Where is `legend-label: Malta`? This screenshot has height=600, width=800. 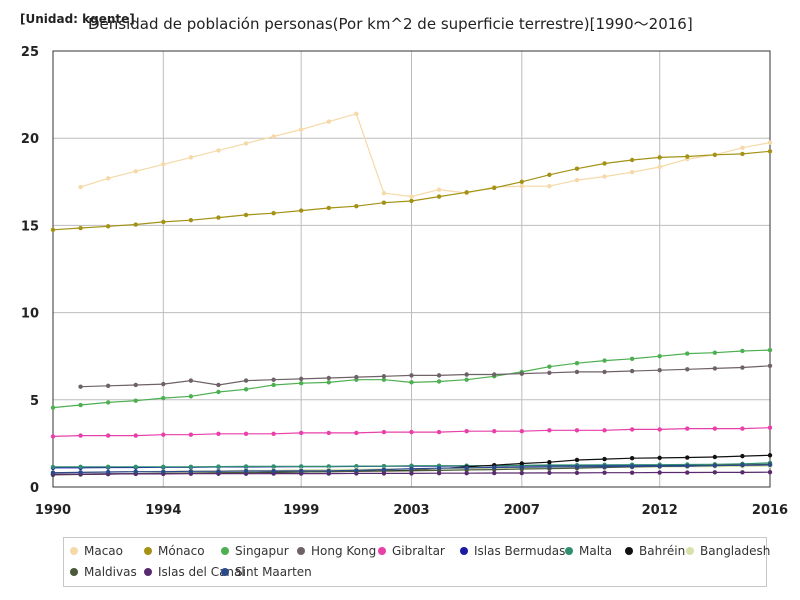
legend-label: Malta is located at coordinates (596, 551).